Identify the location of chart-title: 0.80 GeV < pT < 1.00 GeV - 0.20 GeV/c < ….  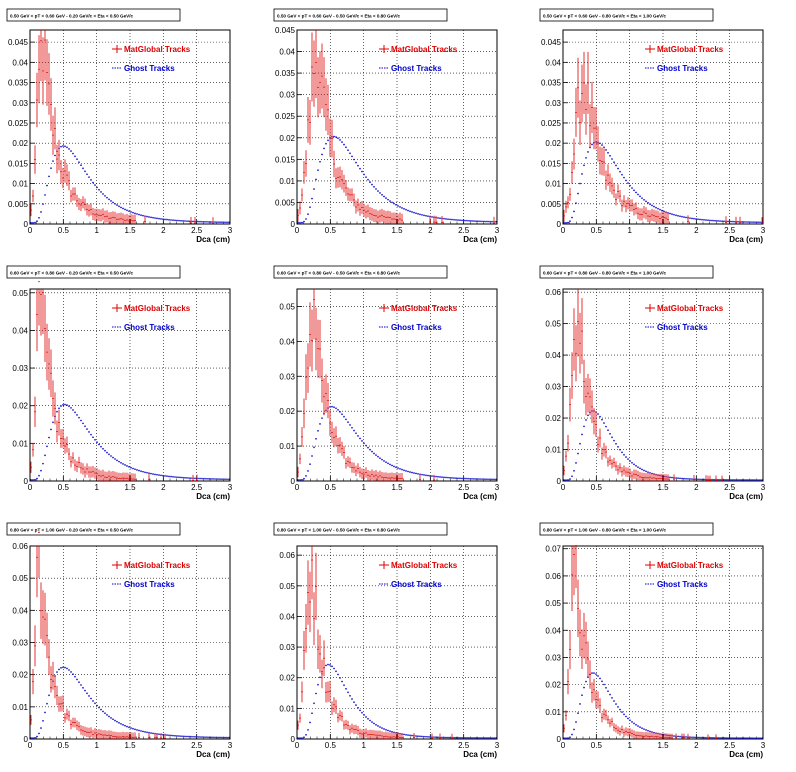
(72, 530).